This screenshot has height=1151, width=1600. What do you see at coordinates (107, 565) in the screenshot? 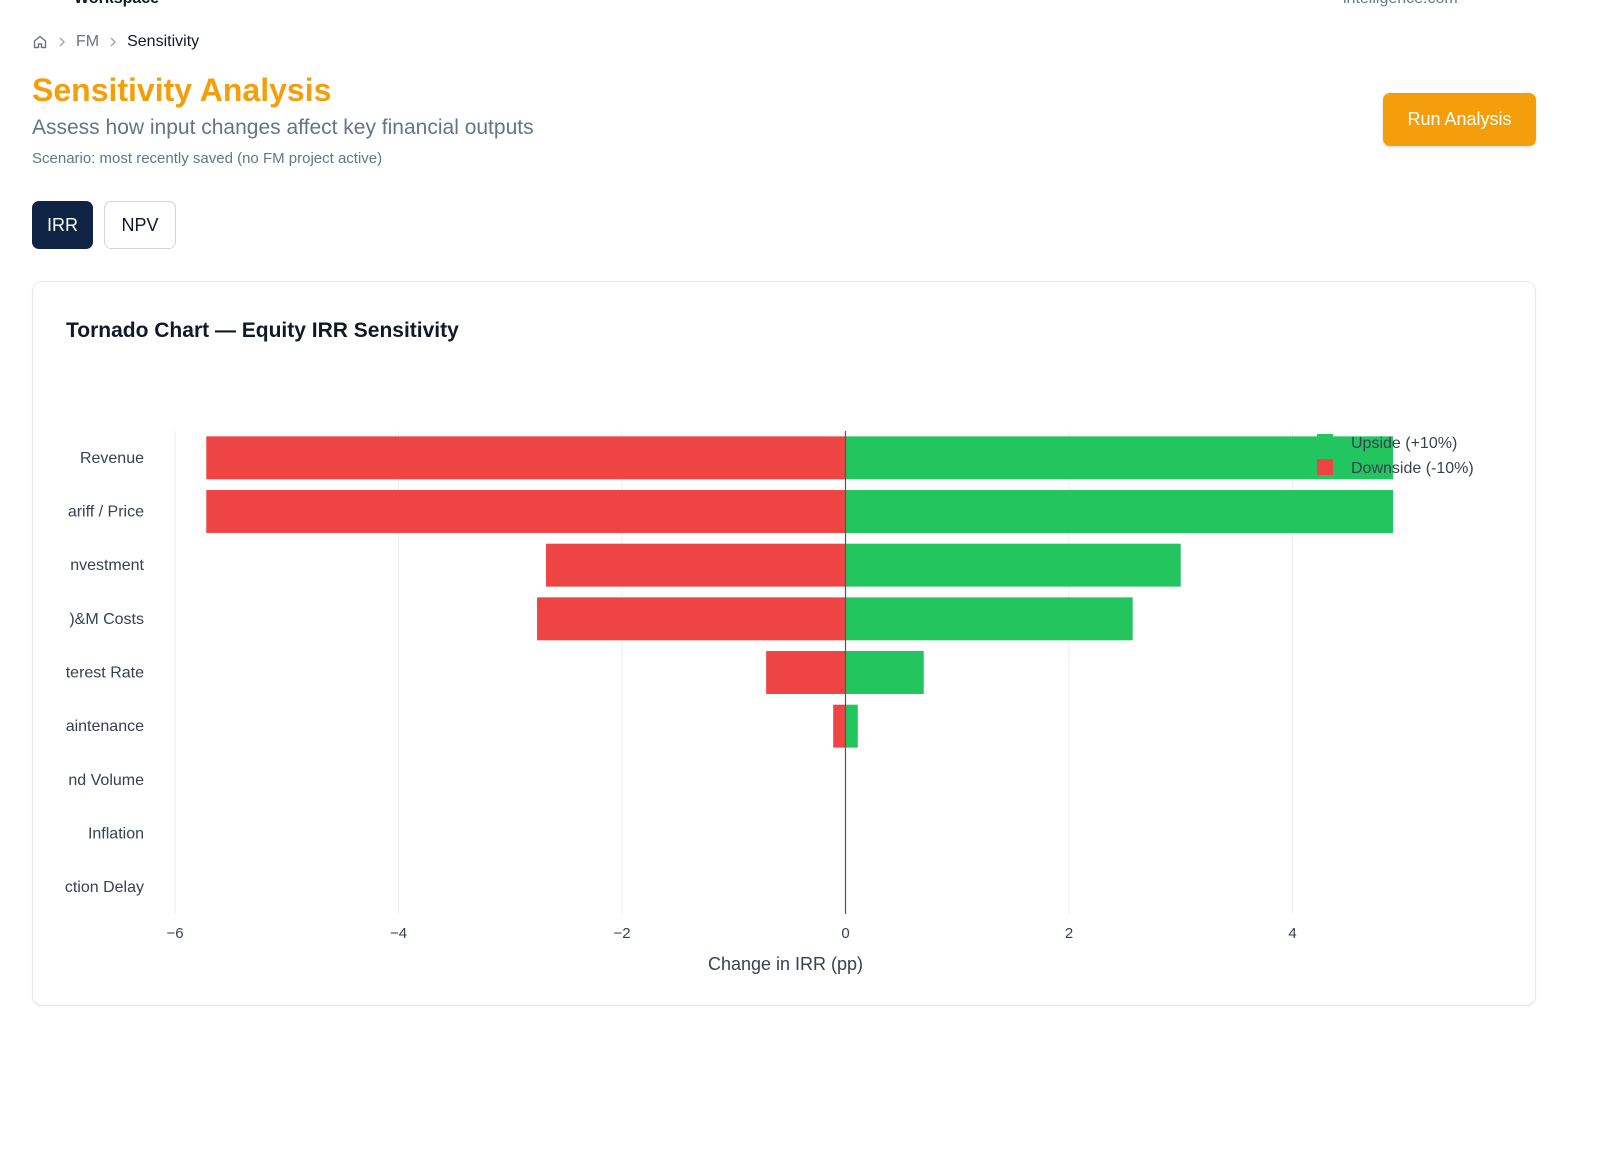
I see `category-label: nvestment` at bounding box center [107, 565].